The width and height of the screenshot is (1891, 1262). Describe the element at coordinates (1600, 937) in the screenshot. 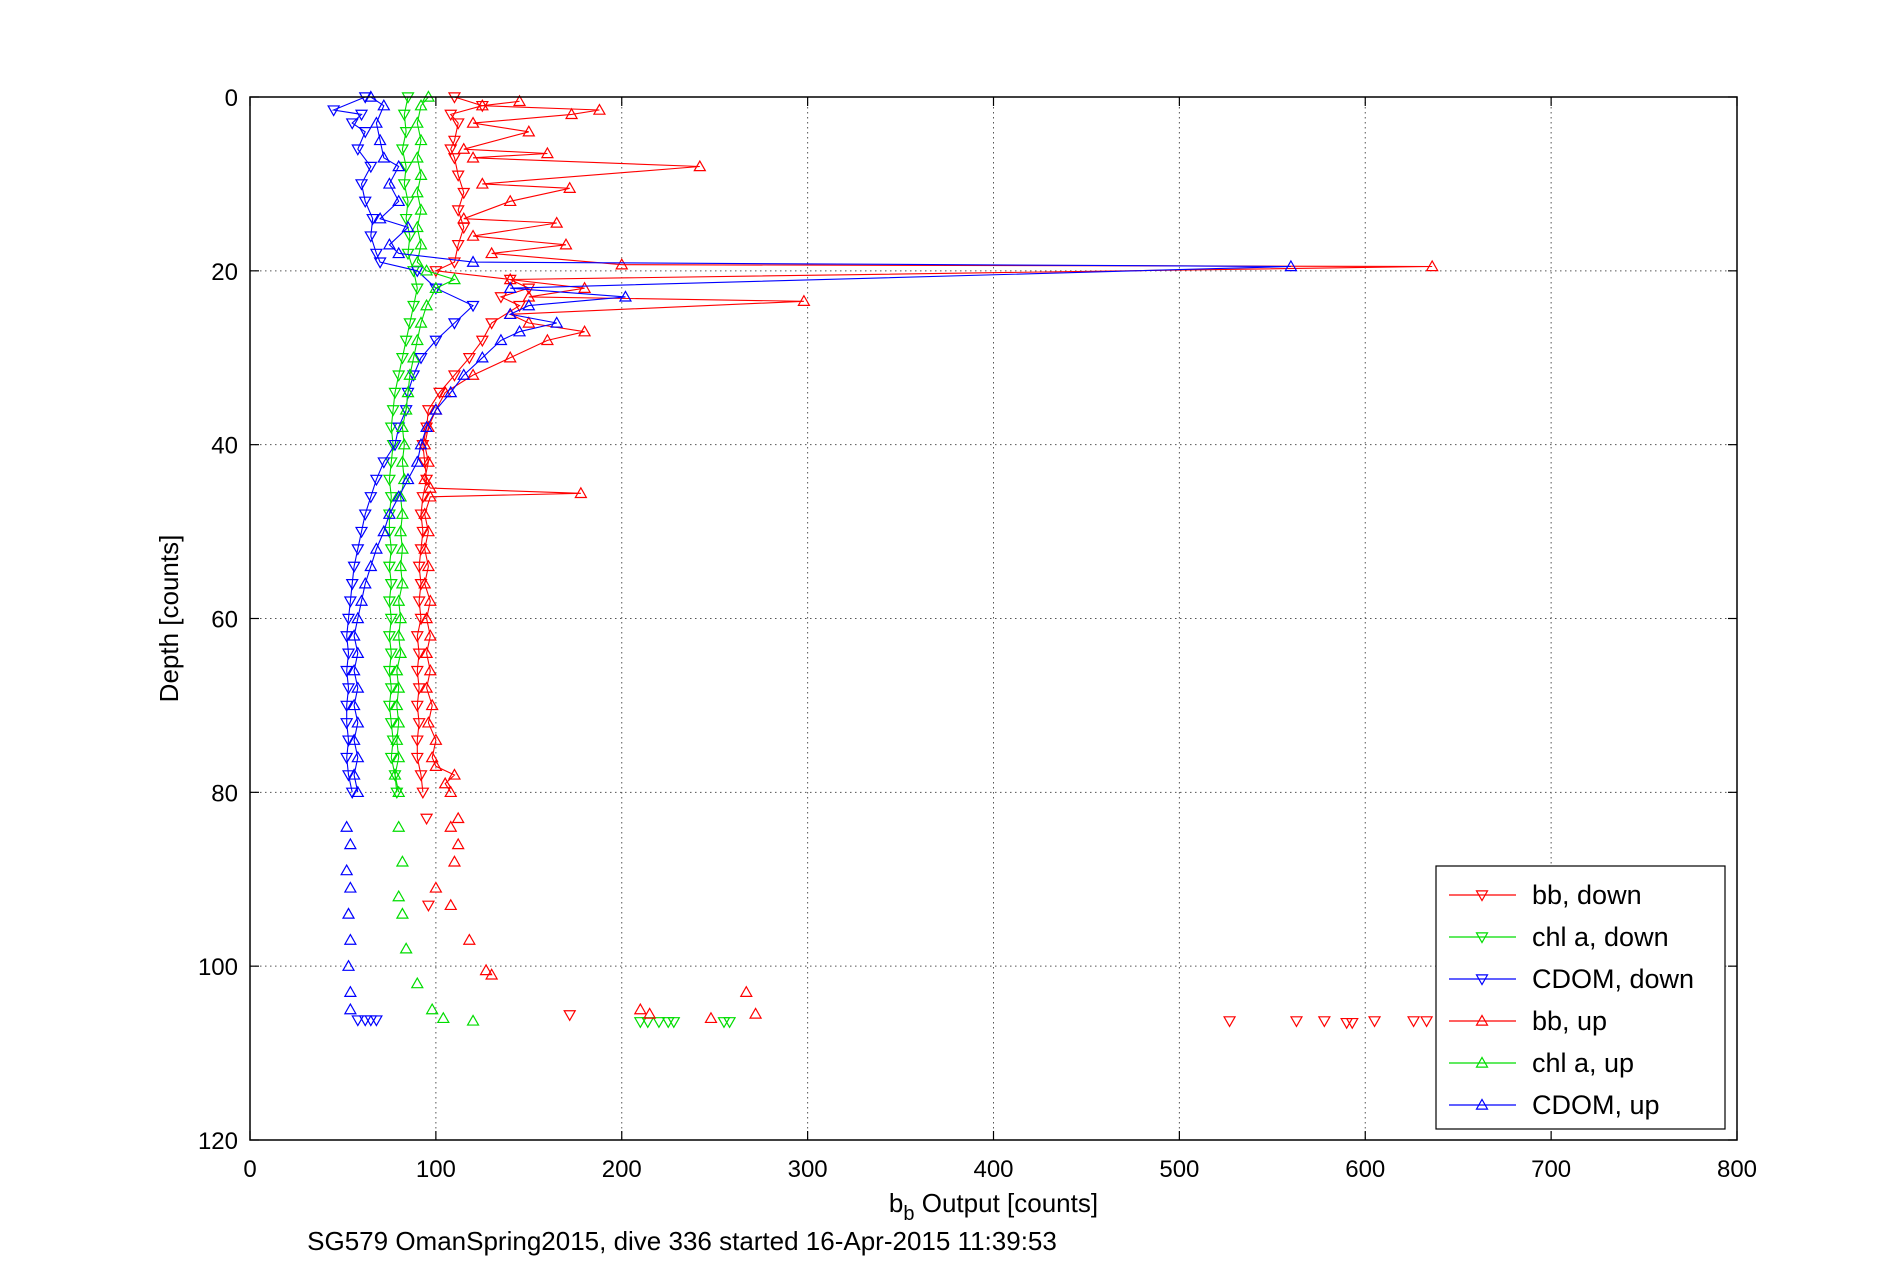

I see `legend-label: chl a, down` at that location.